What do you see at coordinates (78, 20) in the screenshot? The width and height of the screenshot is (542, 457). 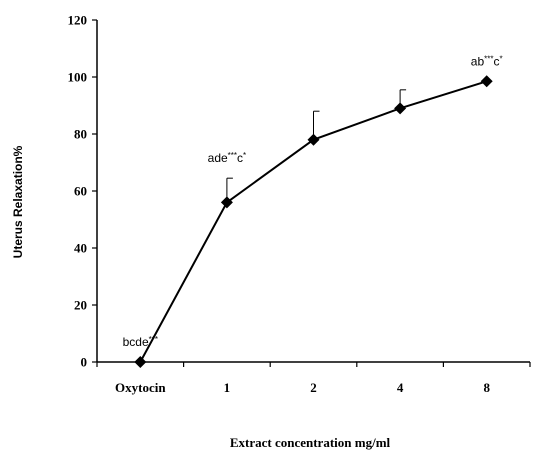 I see `y-tick-label: 120` at bounding box center [78, 20].